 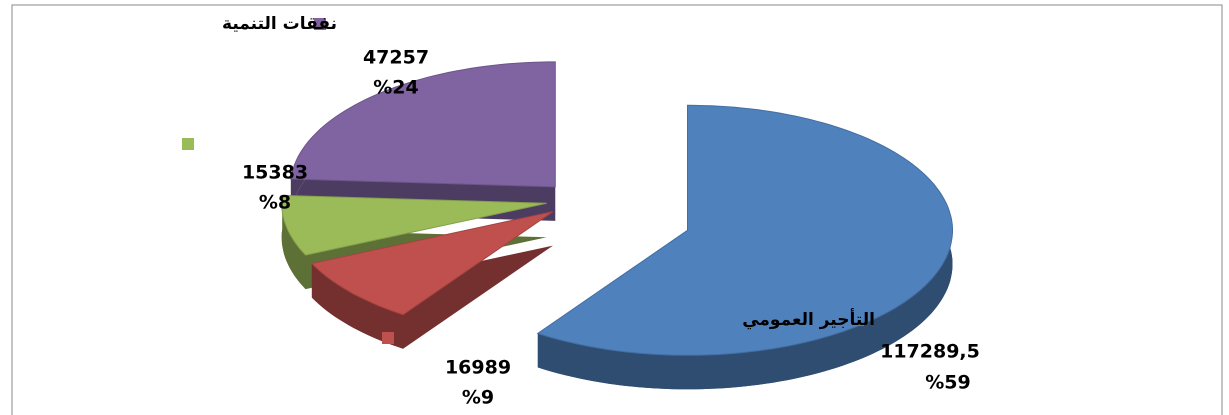 What do you see at coordinates (478, 368) in the screenshot?
I see `value-label: 16989` at bounding box center [478, 368].